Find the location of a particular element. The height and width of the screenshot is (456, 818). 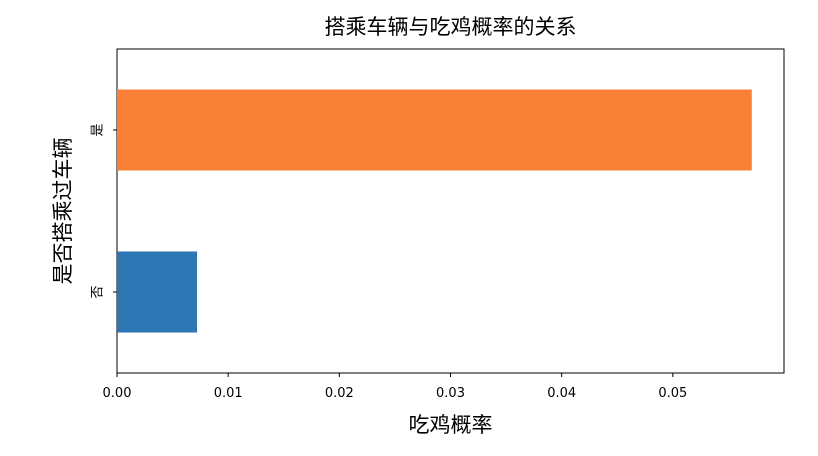

y-axis-ticks: 否是 is located at coordinates (104, 211).